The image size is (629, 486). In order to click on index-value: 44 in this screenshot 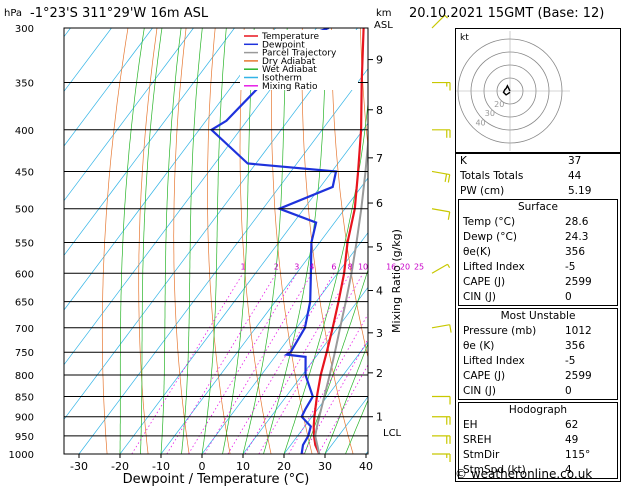, I will do `click(575, 176)`.